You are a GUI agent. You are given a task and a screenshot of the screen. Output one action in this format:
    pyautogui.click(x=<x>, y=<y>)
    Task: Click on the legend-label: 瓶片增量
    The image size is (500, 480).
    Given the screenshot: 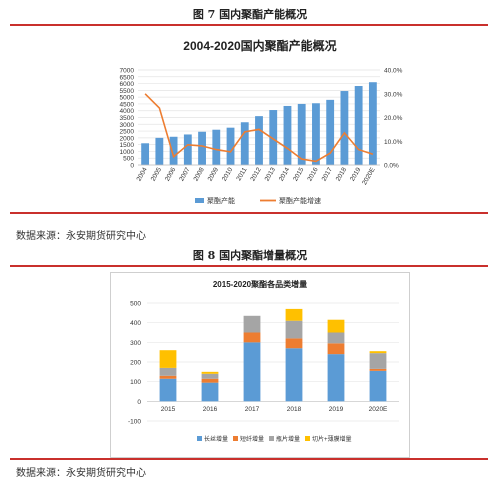 What is the action you would take?
    pyautogui.click(x=288, y=439)
    